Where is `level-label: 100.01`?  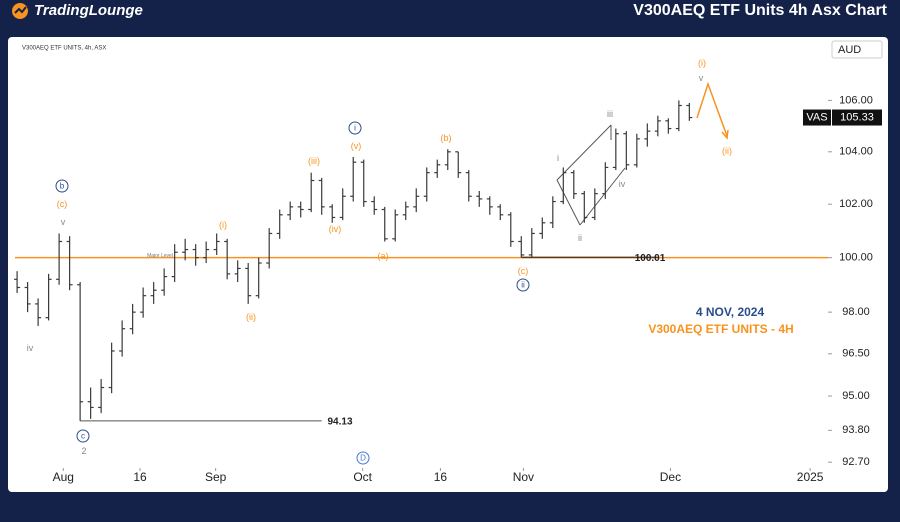
level-label: 100.01 is located at coordinates (650, 258).